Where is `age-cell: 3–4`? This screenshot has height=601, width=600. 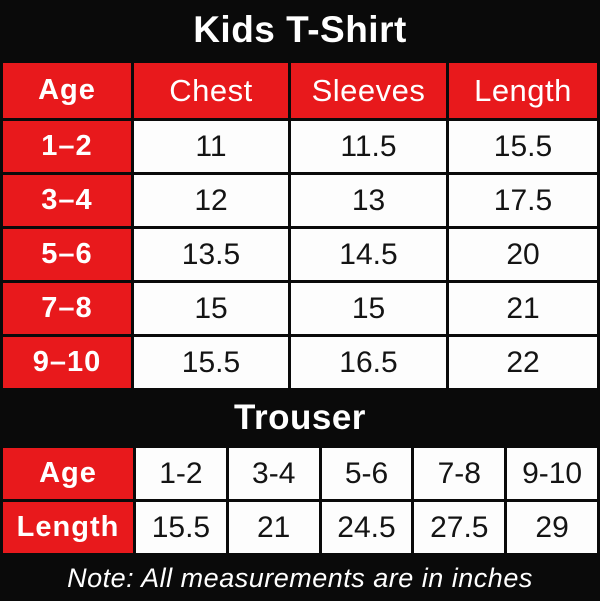
age-cell: 3–4 is located at coordinates (67, 200).